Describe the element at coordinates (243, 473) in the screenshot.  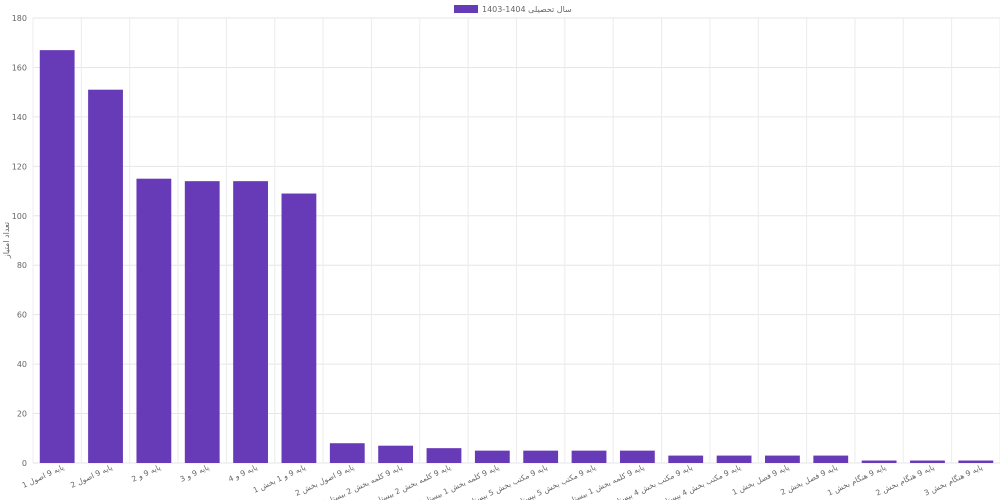
I see `x-tick-label: پایه 9 و 4` at that location.